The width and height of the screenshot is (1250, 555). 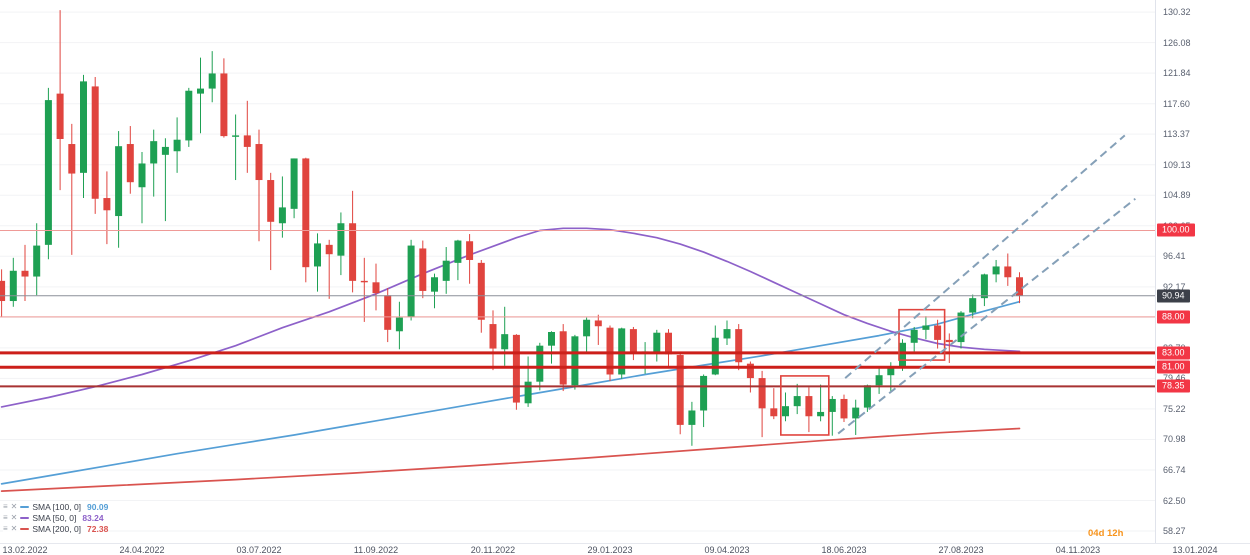 What do you see at coordinates (55, 528) in the screenshot?
I see `indicator-legend-row: ≡ ✕ SMA [200, 0] 72.38` at bounding box center [55, 528].